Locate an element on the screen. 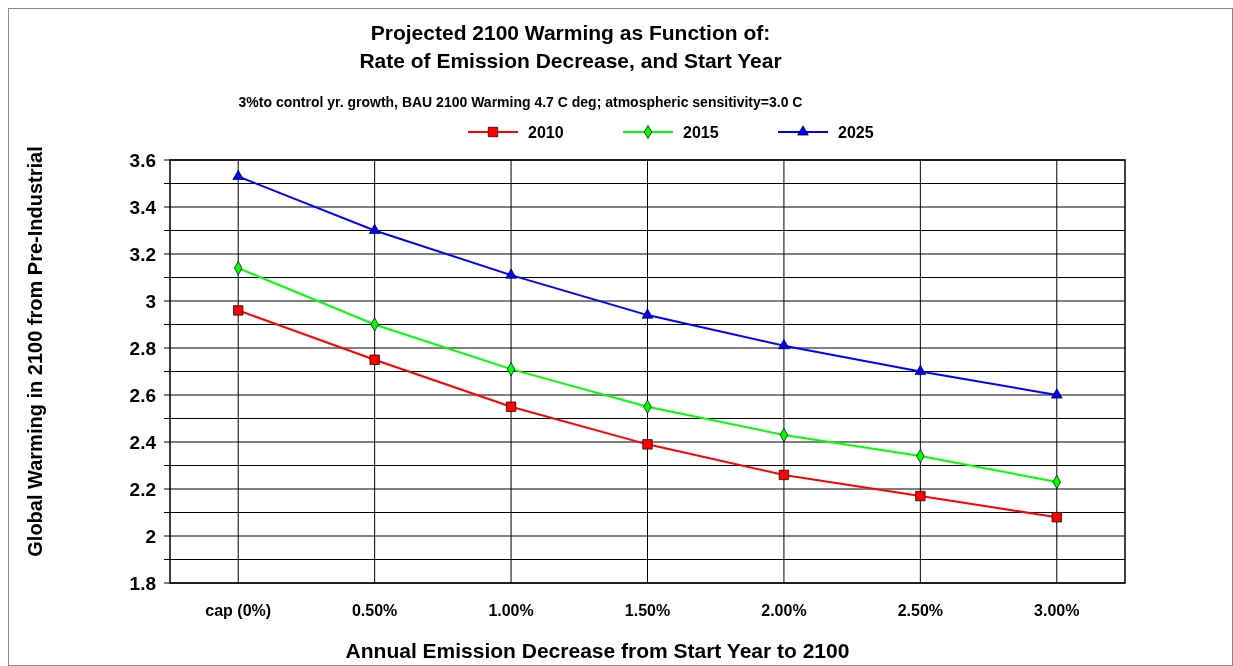  legend-label: 2015 is located at coordinates (701, 132).